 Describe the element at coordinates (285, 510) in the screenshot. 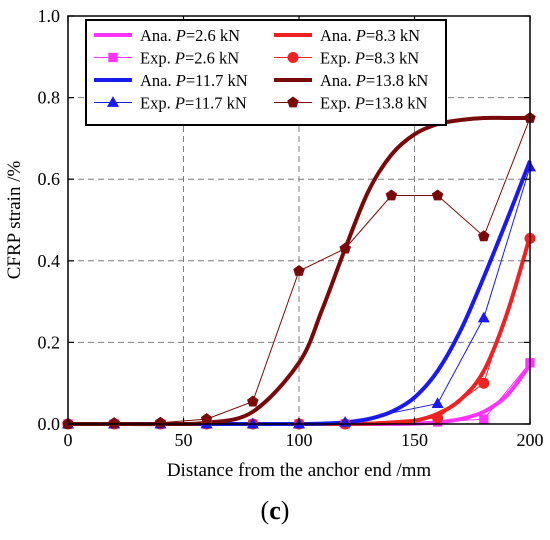

I see `panel-label-close: )` at that location.